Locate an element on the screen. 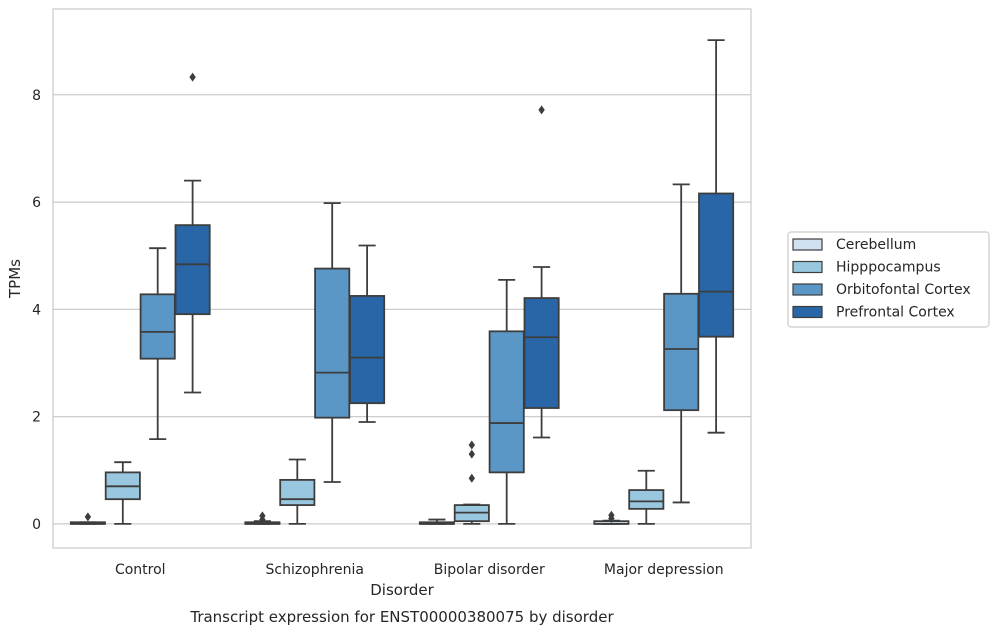  x-tick-label: Schizophrenia is located at coordinates (315, 570).